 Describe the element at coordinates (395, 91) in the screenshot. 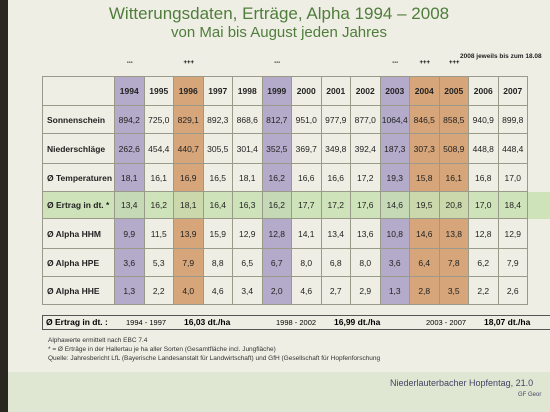

I see `year-header: 2003` at that location.